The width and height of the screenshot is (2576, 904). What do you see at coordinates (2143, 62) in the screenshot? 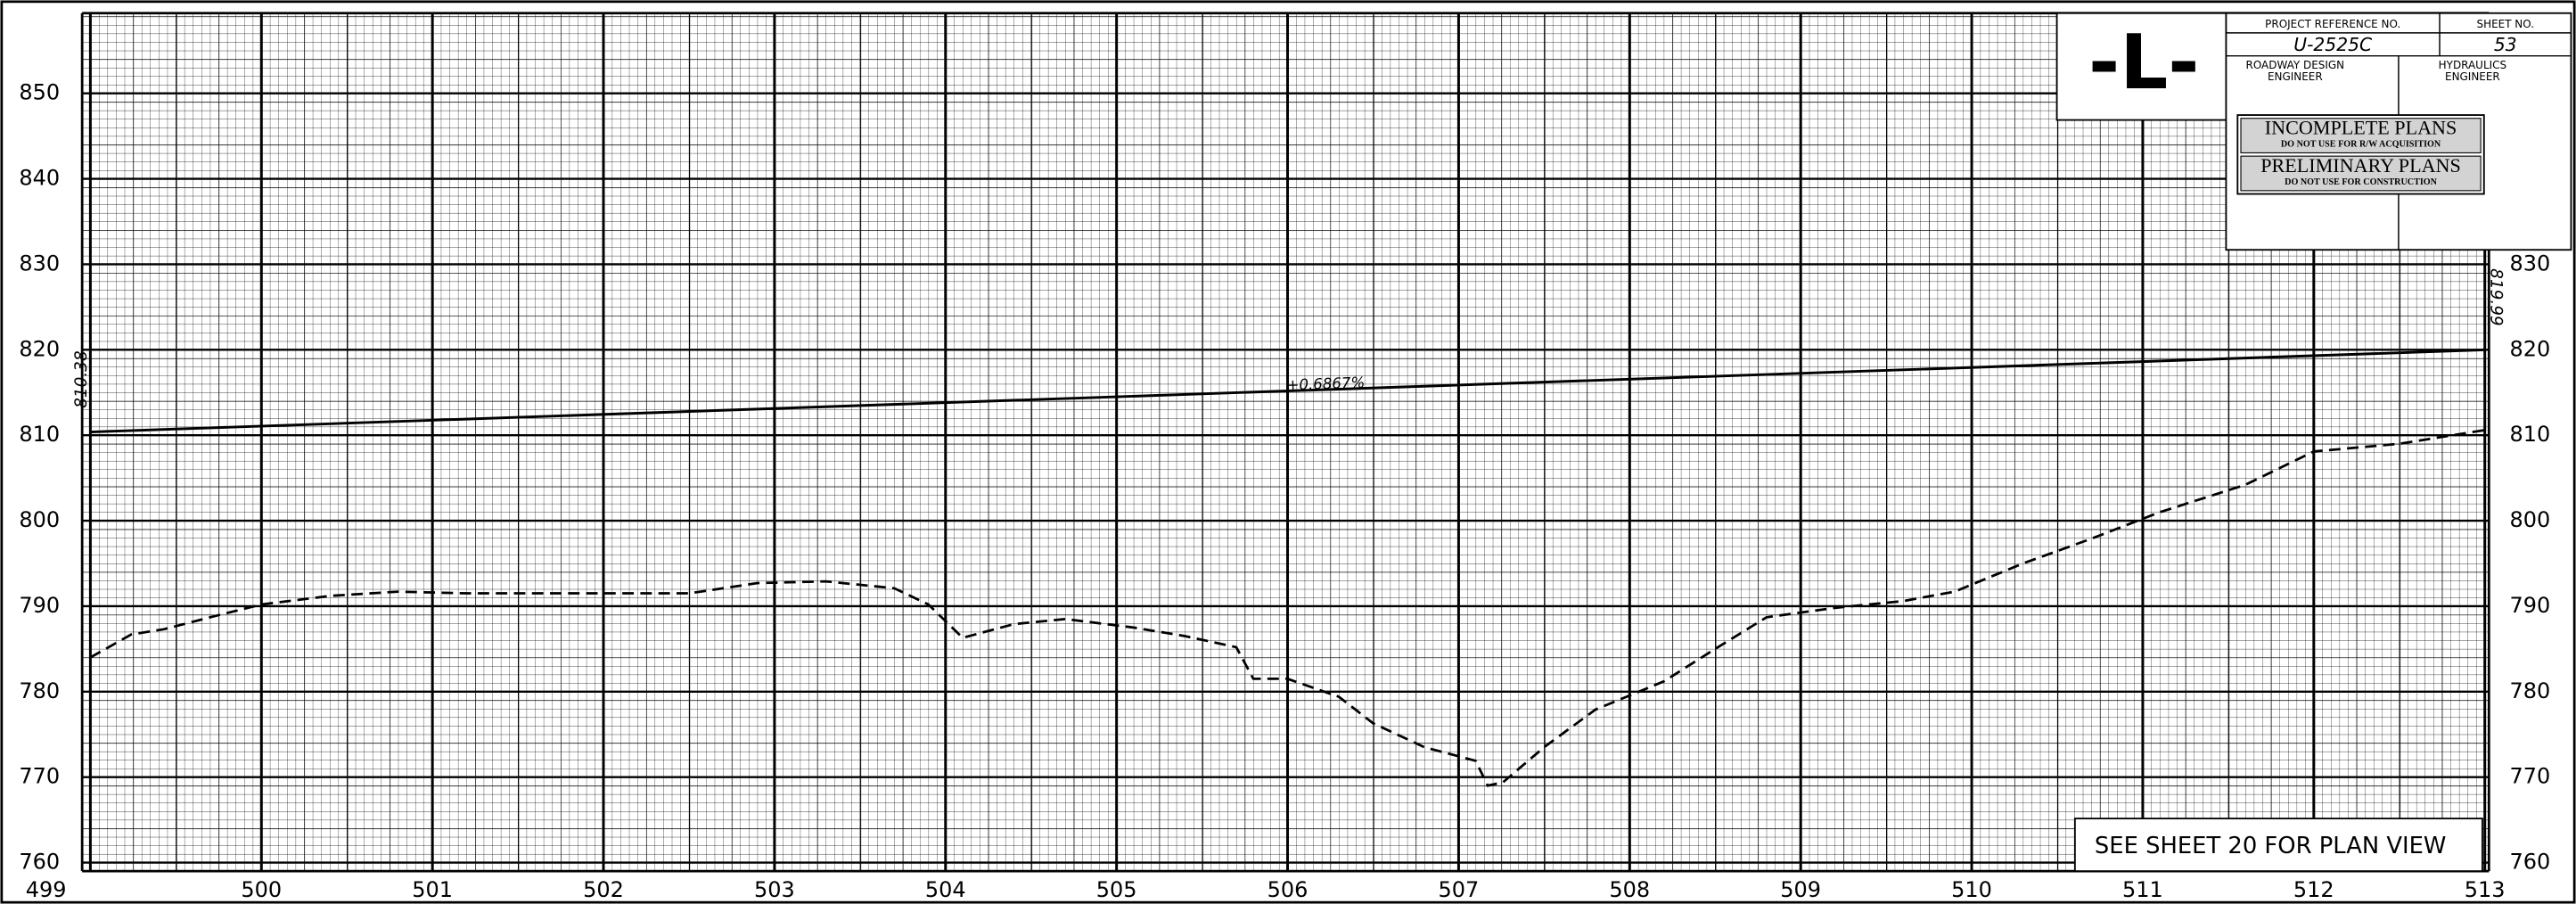
I see `alignment-label: -L-` at bounding box center [2143, 62].